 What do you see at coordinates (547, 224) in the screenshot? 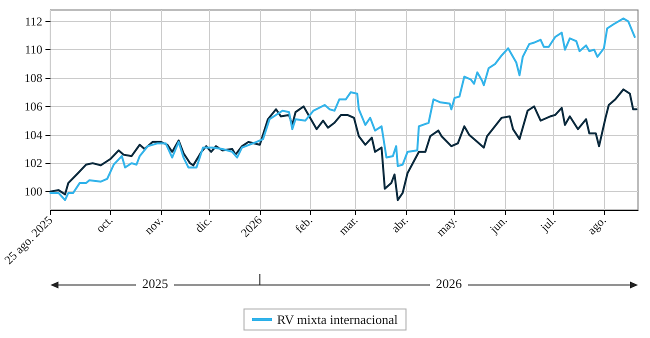
I see `x-tick-label: jul.` at bounding box center [547, 224].